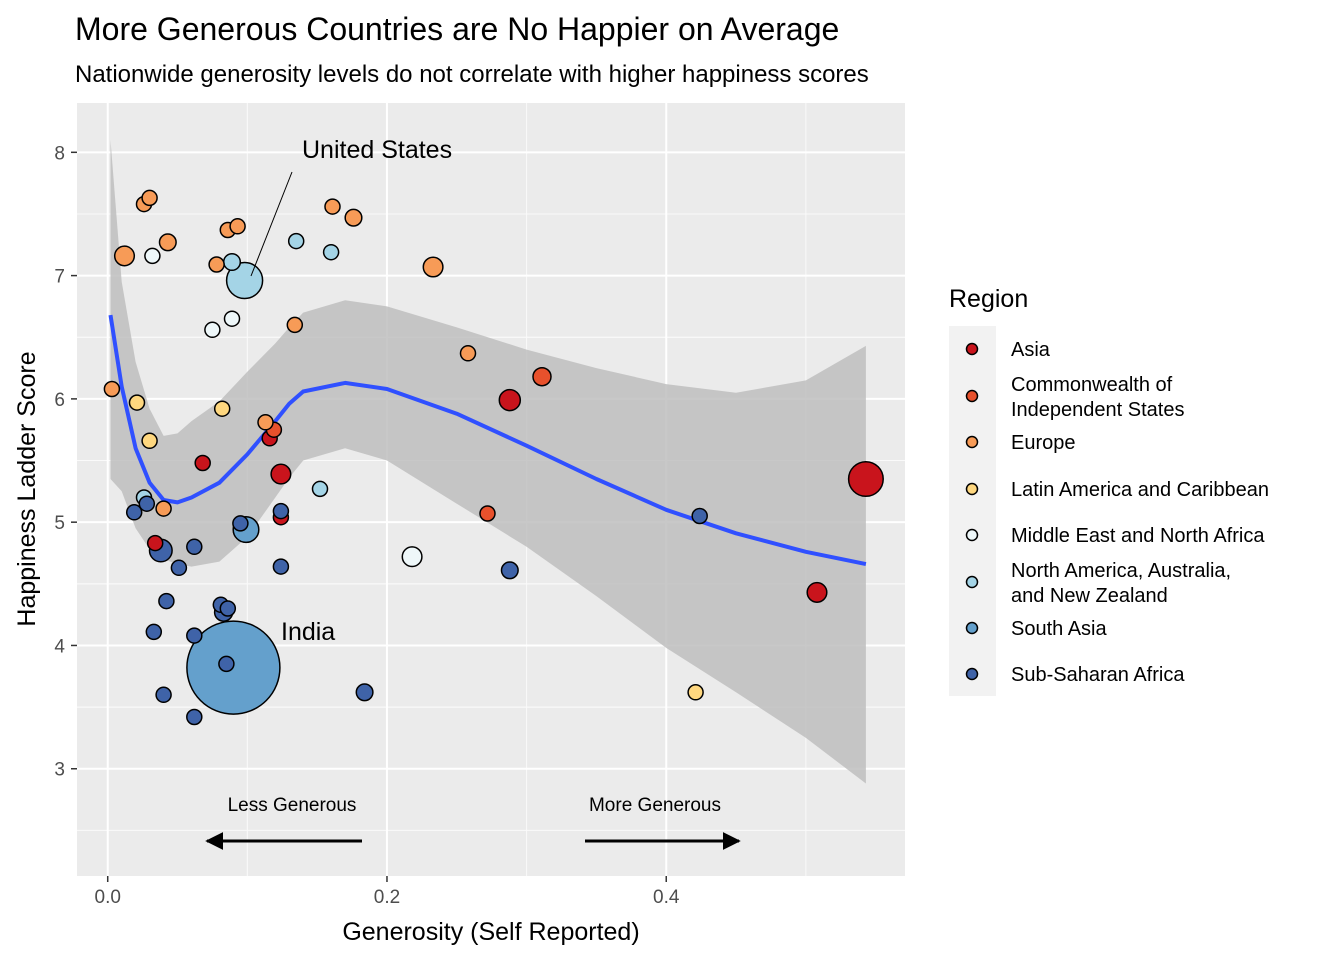  Describe the element at coordinates (972, 511) in the screenshot. I see `legend-key-background` at that location.